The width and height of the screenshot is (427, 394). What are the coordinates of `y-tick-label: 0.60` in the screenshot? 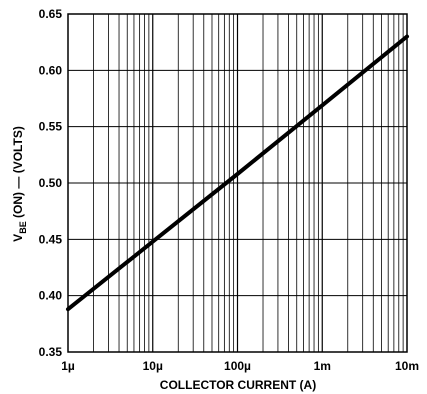 It's located at (51, 70).